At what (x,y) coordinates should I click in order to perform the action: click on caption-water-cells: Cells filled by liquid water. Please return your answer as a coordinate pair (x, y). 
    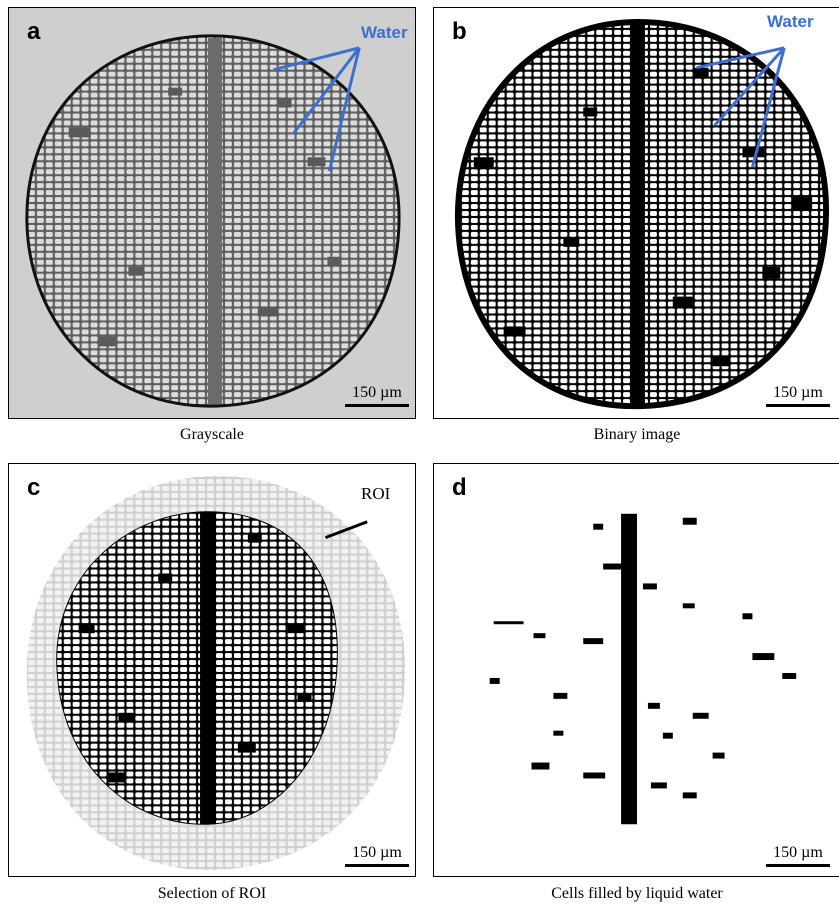
    Looking at the image, I should click on (637, 893).